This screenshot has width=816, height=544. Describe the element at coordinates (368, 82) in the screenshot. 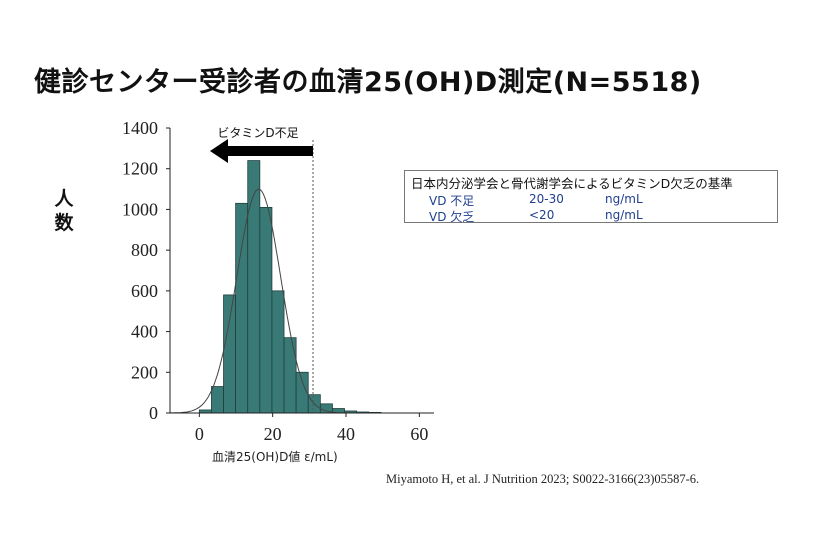

I see `page-title: 健診センター受診者の血清25(OH)D測定(N=5518)` at that location.